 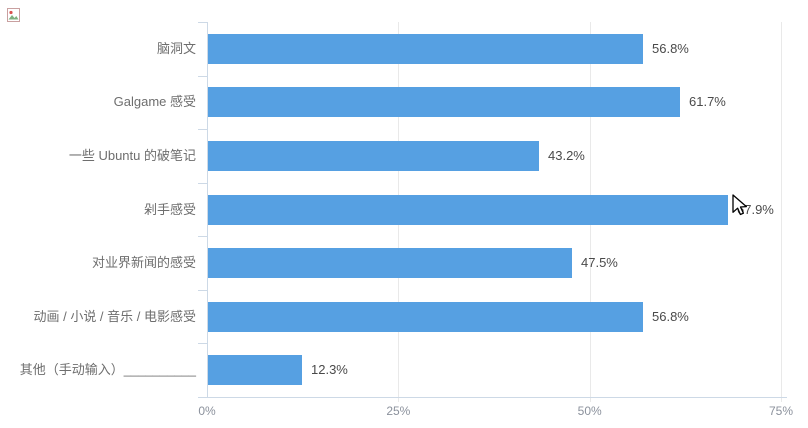 I want to click on category-label: 其他（手动输入）__________, so click(x=107, y=369).